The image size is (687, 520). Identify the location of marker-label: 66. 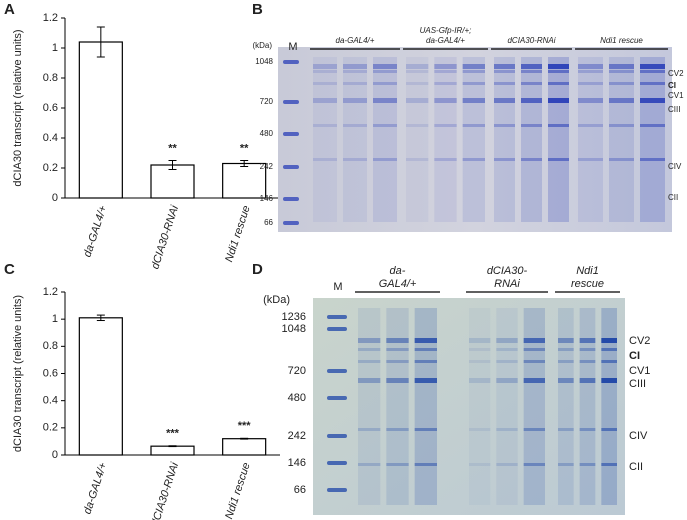
(268, 222).